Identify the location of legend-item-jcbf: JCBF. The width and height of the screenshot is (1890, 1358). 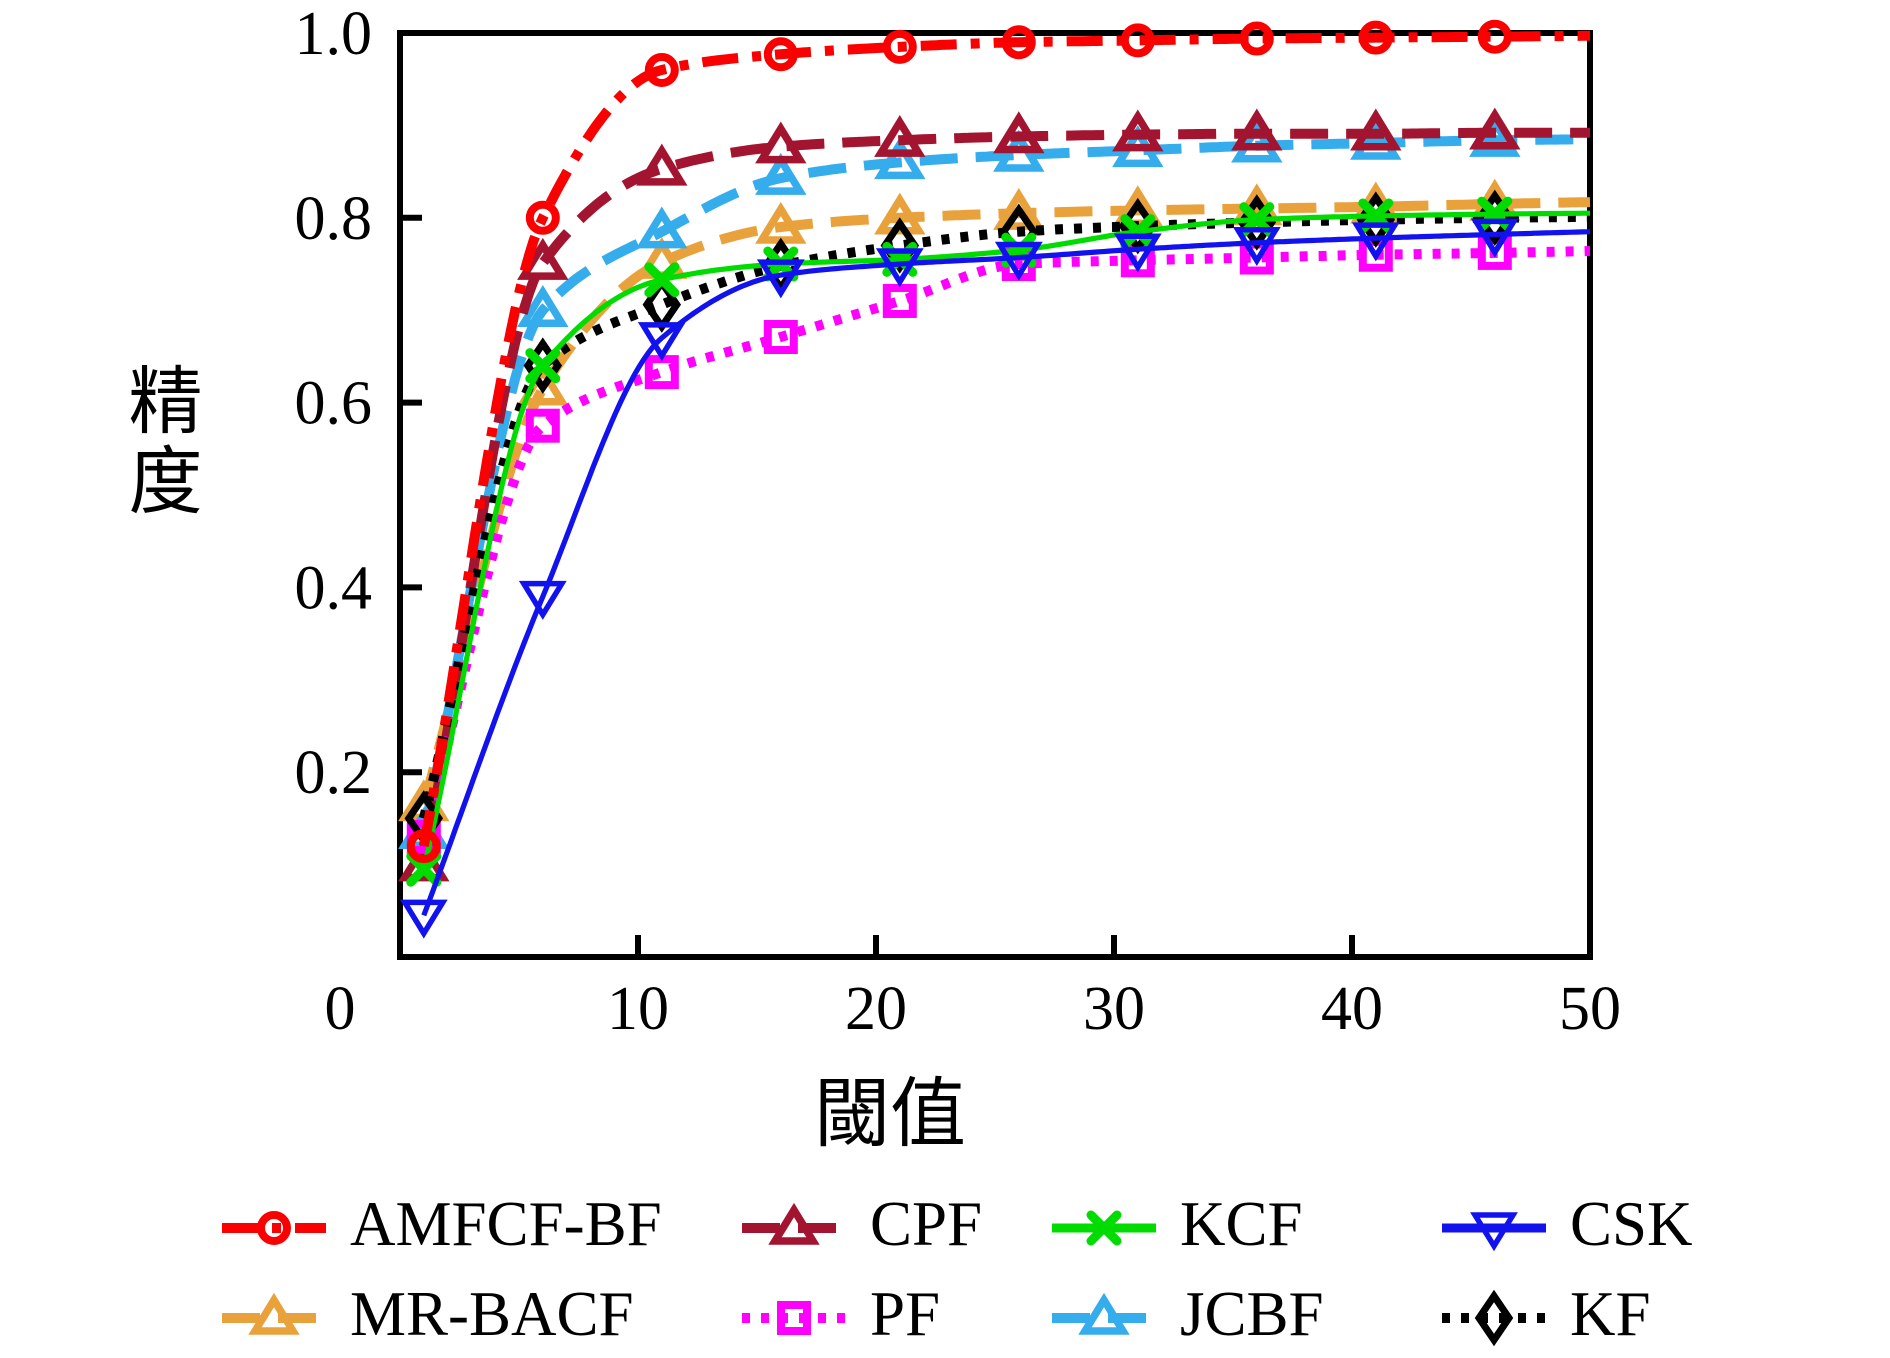
(1186, 1318).